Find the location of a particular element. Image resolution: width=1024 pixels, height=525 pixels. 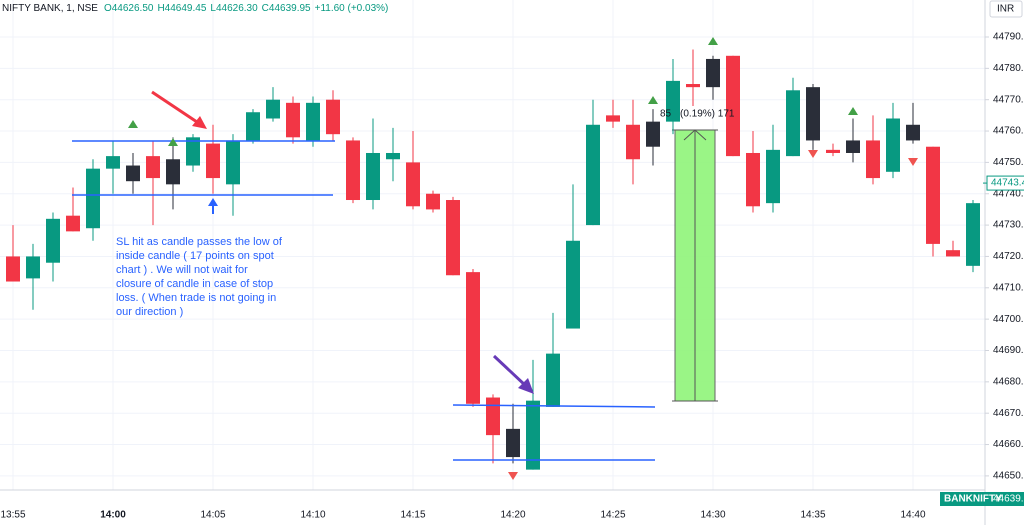

x-tick-label: 14:10 is located at coordinates (312, 515).